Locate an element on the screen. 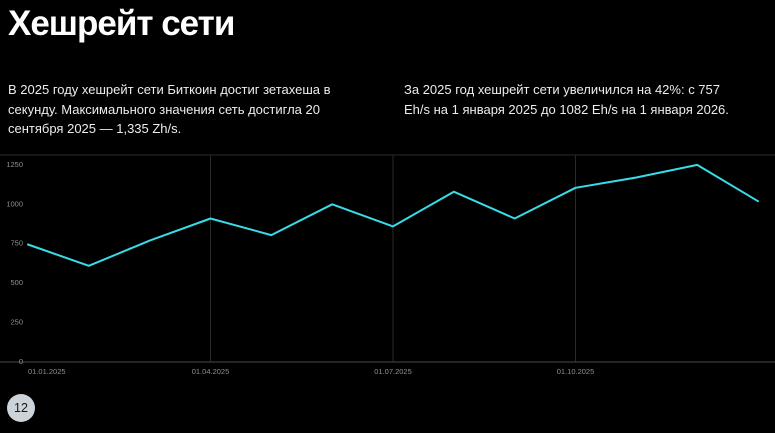 The width and height of the screenshot is (775, 433). page-number: 12 is located at coordinates (21, 408).